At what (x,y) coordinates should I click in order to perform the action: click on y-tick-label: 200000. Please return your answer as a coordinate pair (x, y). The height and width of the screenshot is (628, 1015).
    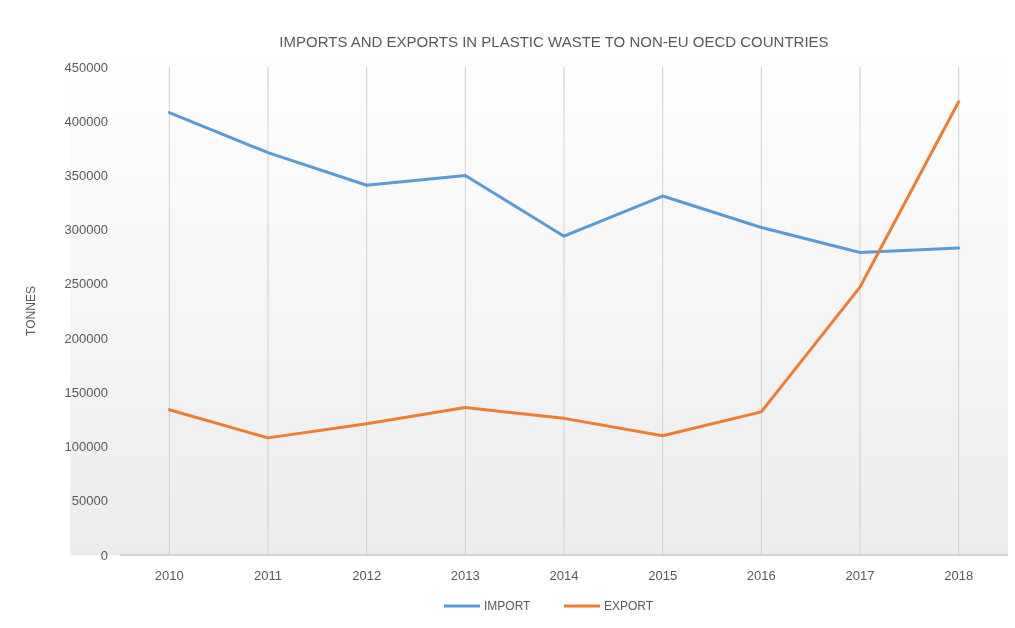
    Looking at the image, I should click on (86, 338).